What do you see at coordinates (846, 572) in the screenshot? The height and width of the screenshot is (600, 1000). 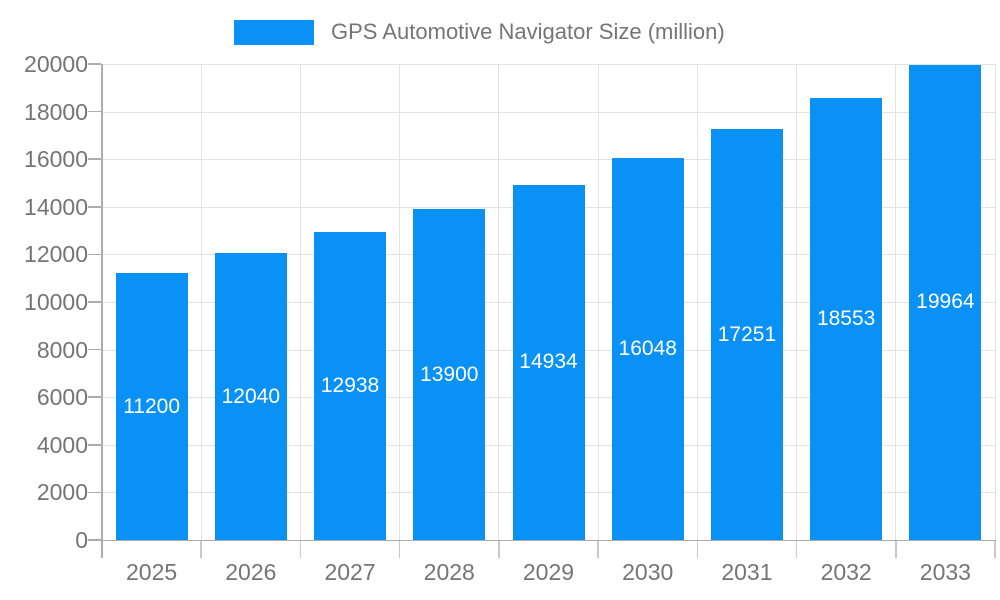 I see `x-axis-tick-label: 2032` at bounding box center [846, 572].